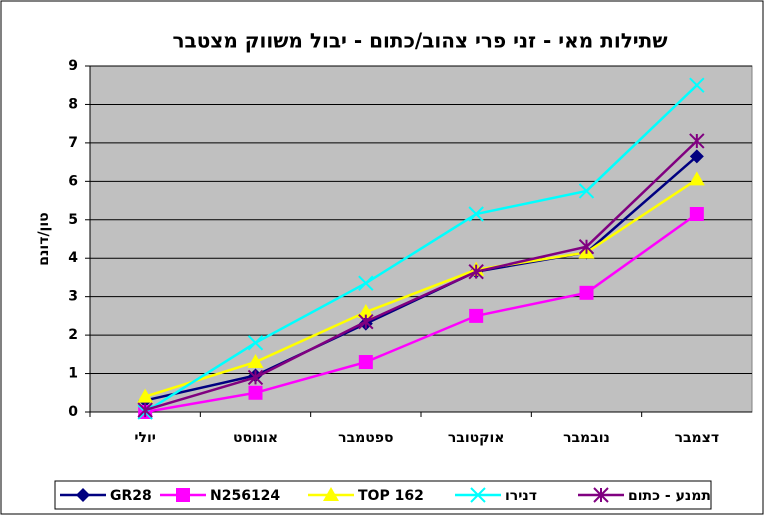 The width and height of the screenshot is (765, 516). I want to click on y-tick-label: 3, so click(73, 297).